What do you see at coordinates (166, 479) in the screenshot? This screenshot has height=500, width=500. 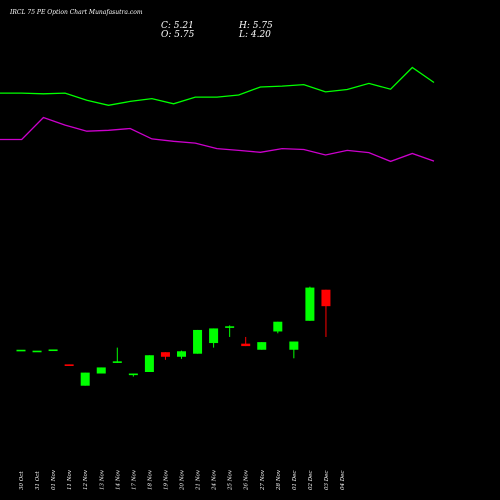 I see `x-tick-label: 19 Nov` at bounding box center [166, 479].